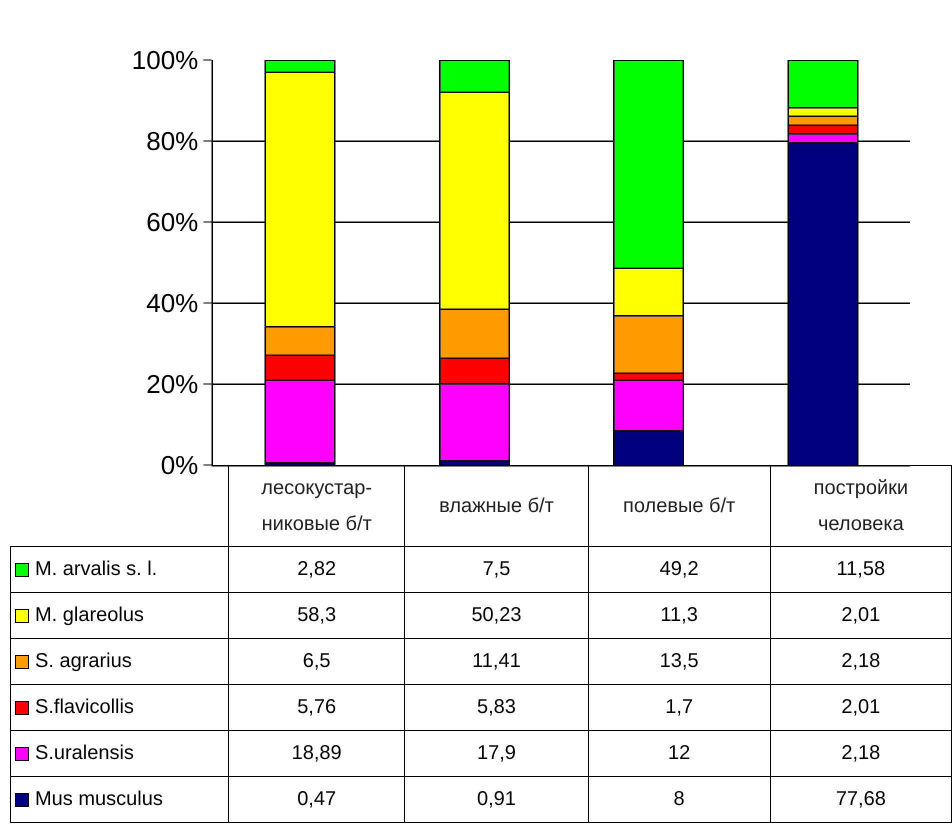 The width and height of the screenshot is (952, 827). What do you see at coordinates (316, 799) in the screenshot?
I see `text: 0,47` at bounding box center [316, 799].